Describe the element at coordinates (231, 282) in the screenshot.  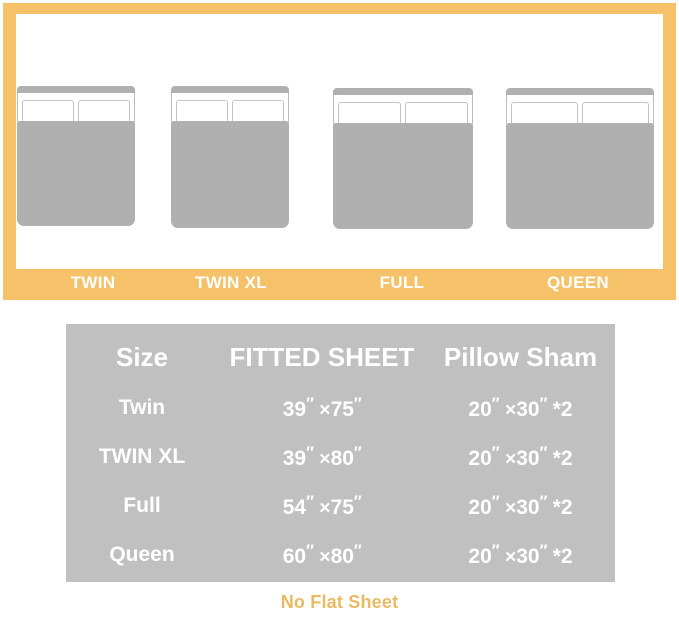
I see `size-label-twin-xl: TWIN XL` at that location.